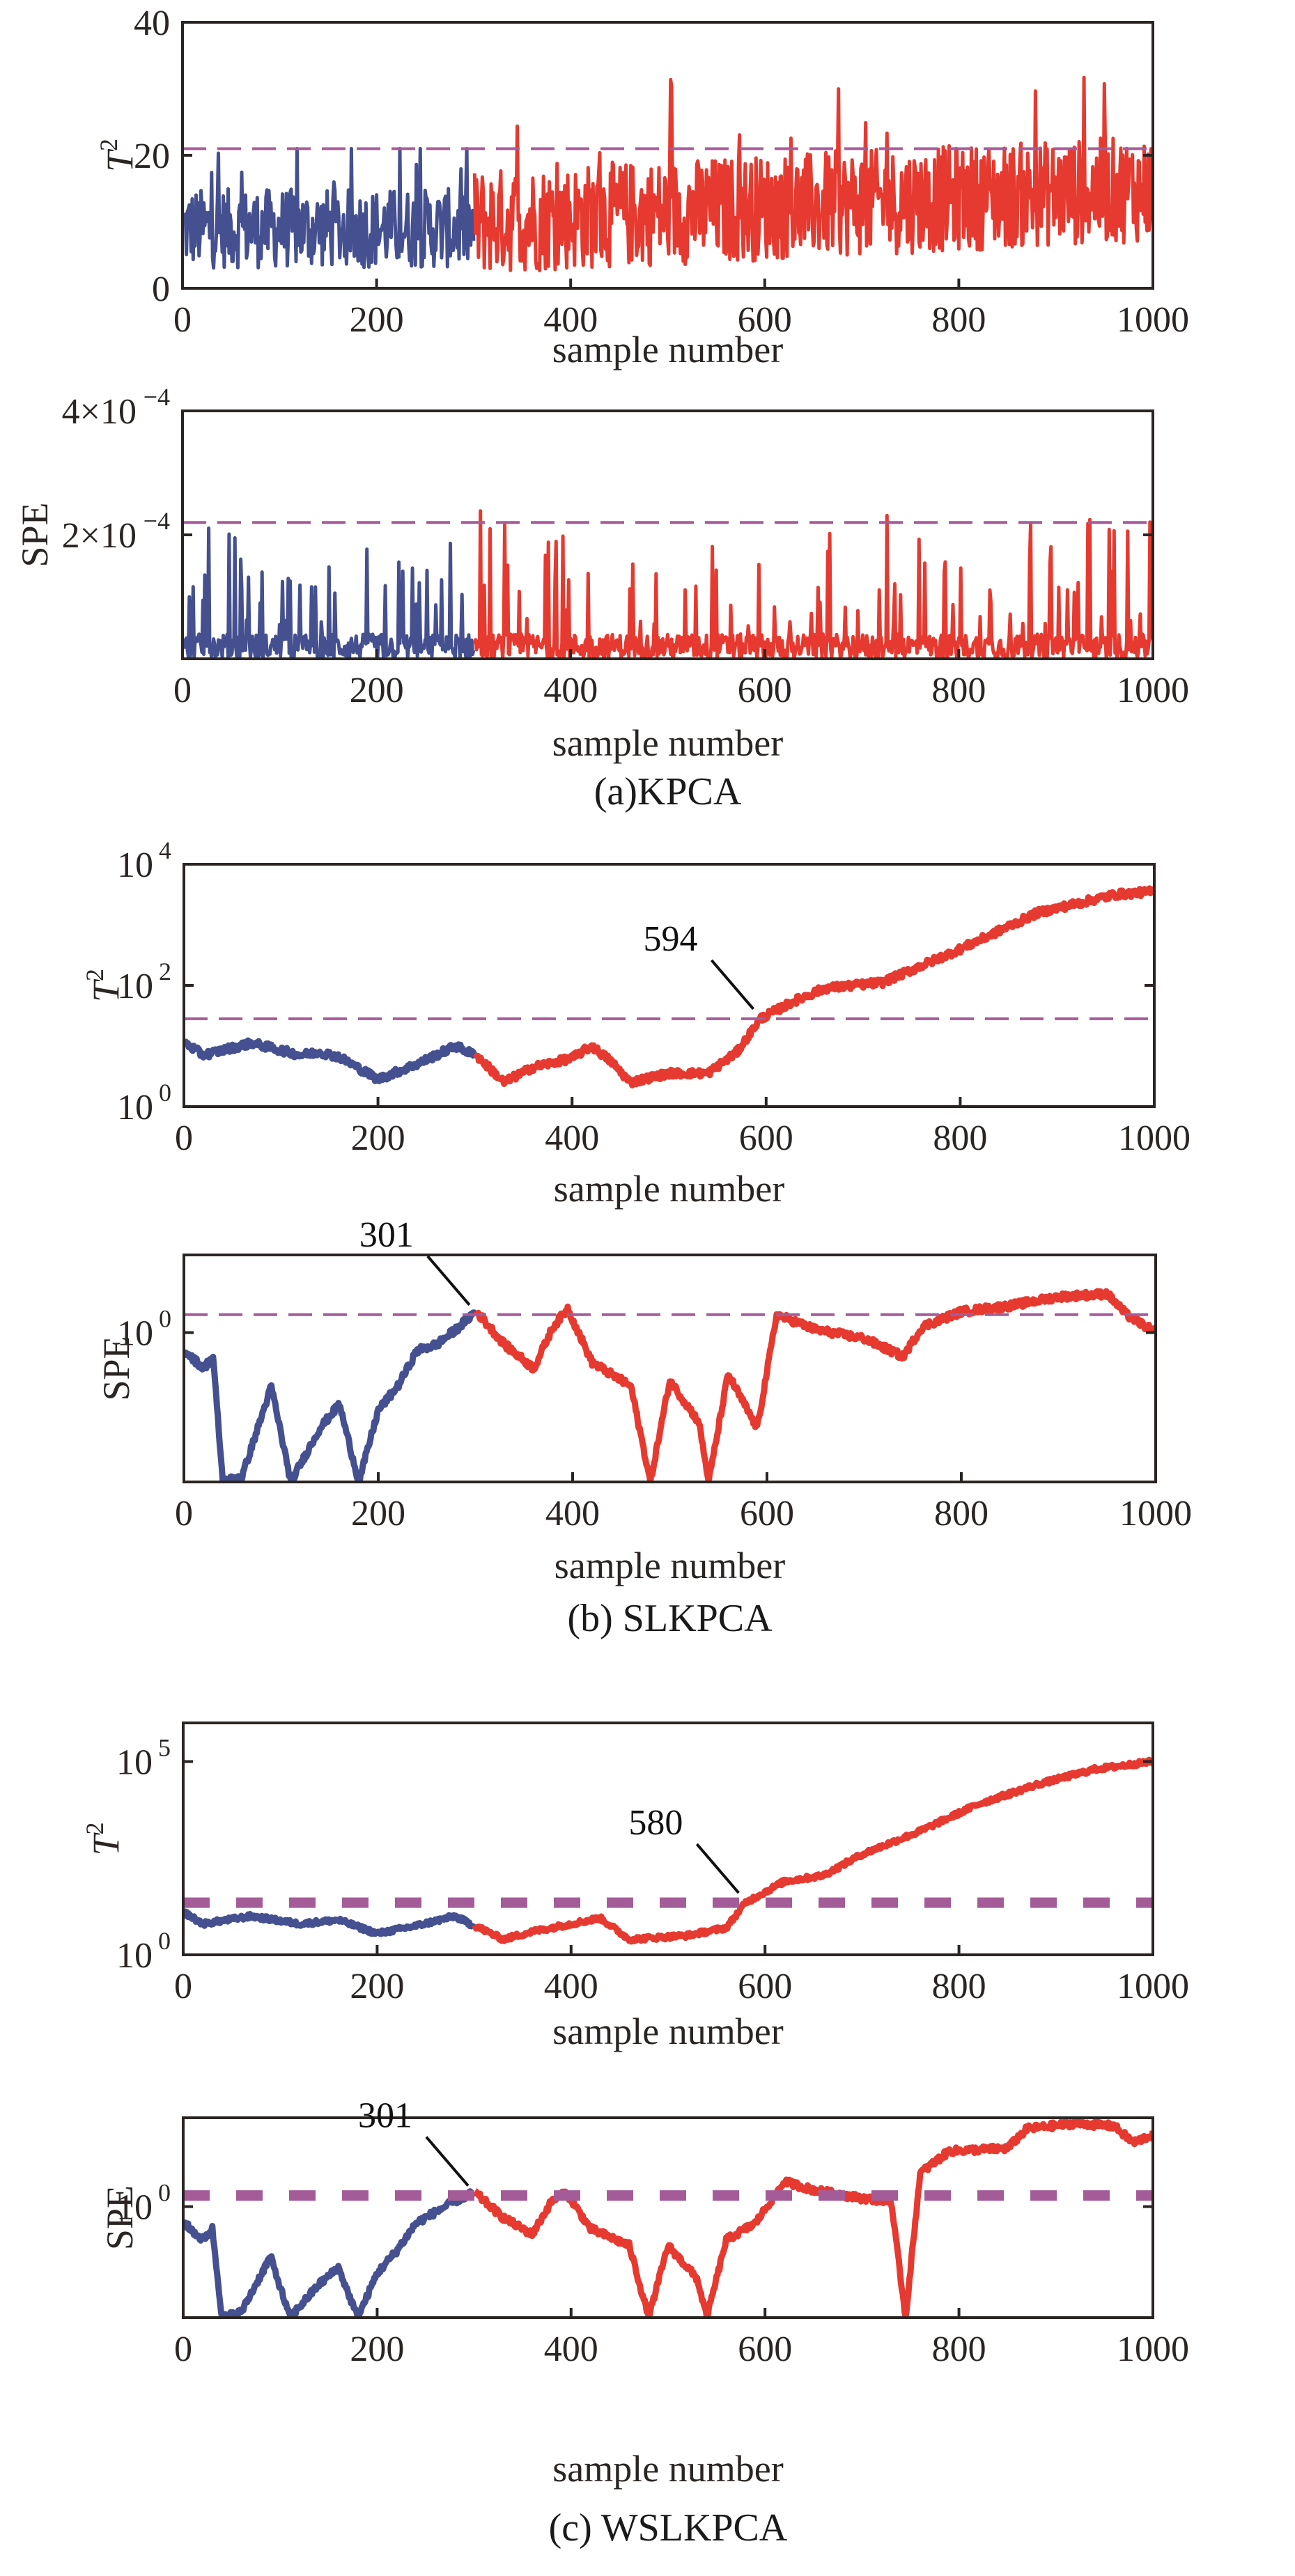  Describe the element at coordinates (165, 972) in the screenshot. I see `y-tick-exponent: 2` at that location.